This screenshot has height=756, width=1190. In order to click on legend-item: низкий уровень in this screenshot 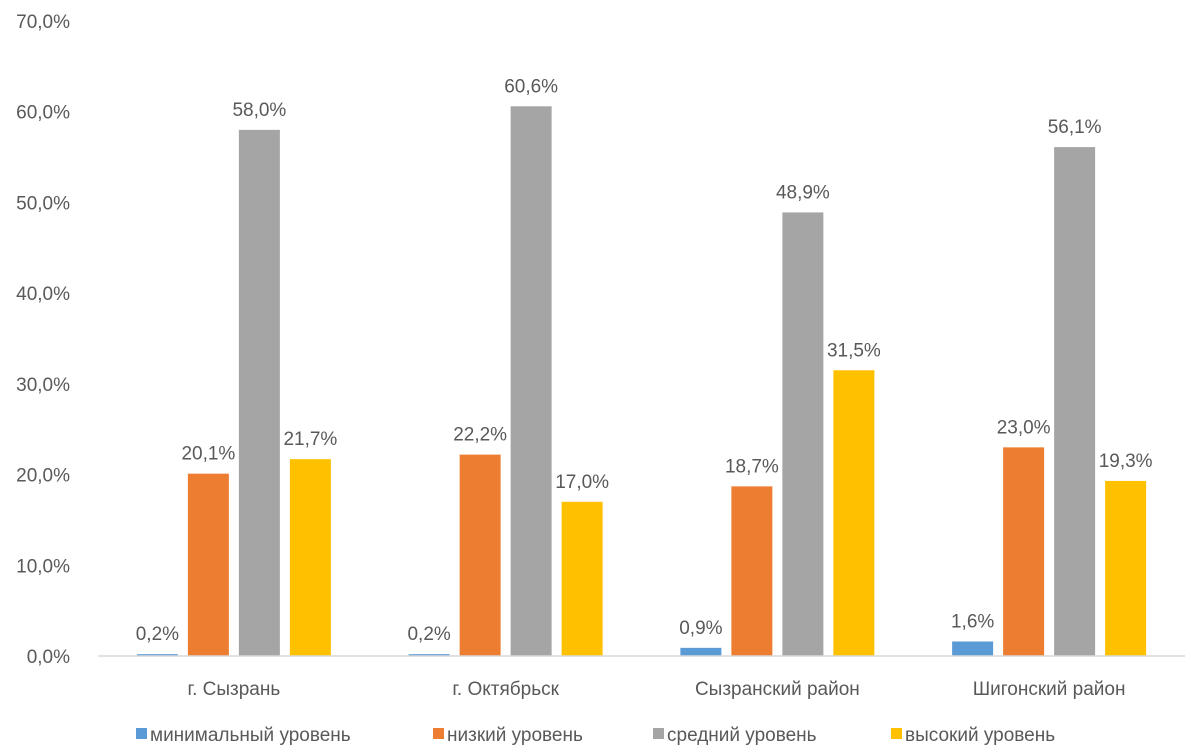, I will do `click(508, 735)`.